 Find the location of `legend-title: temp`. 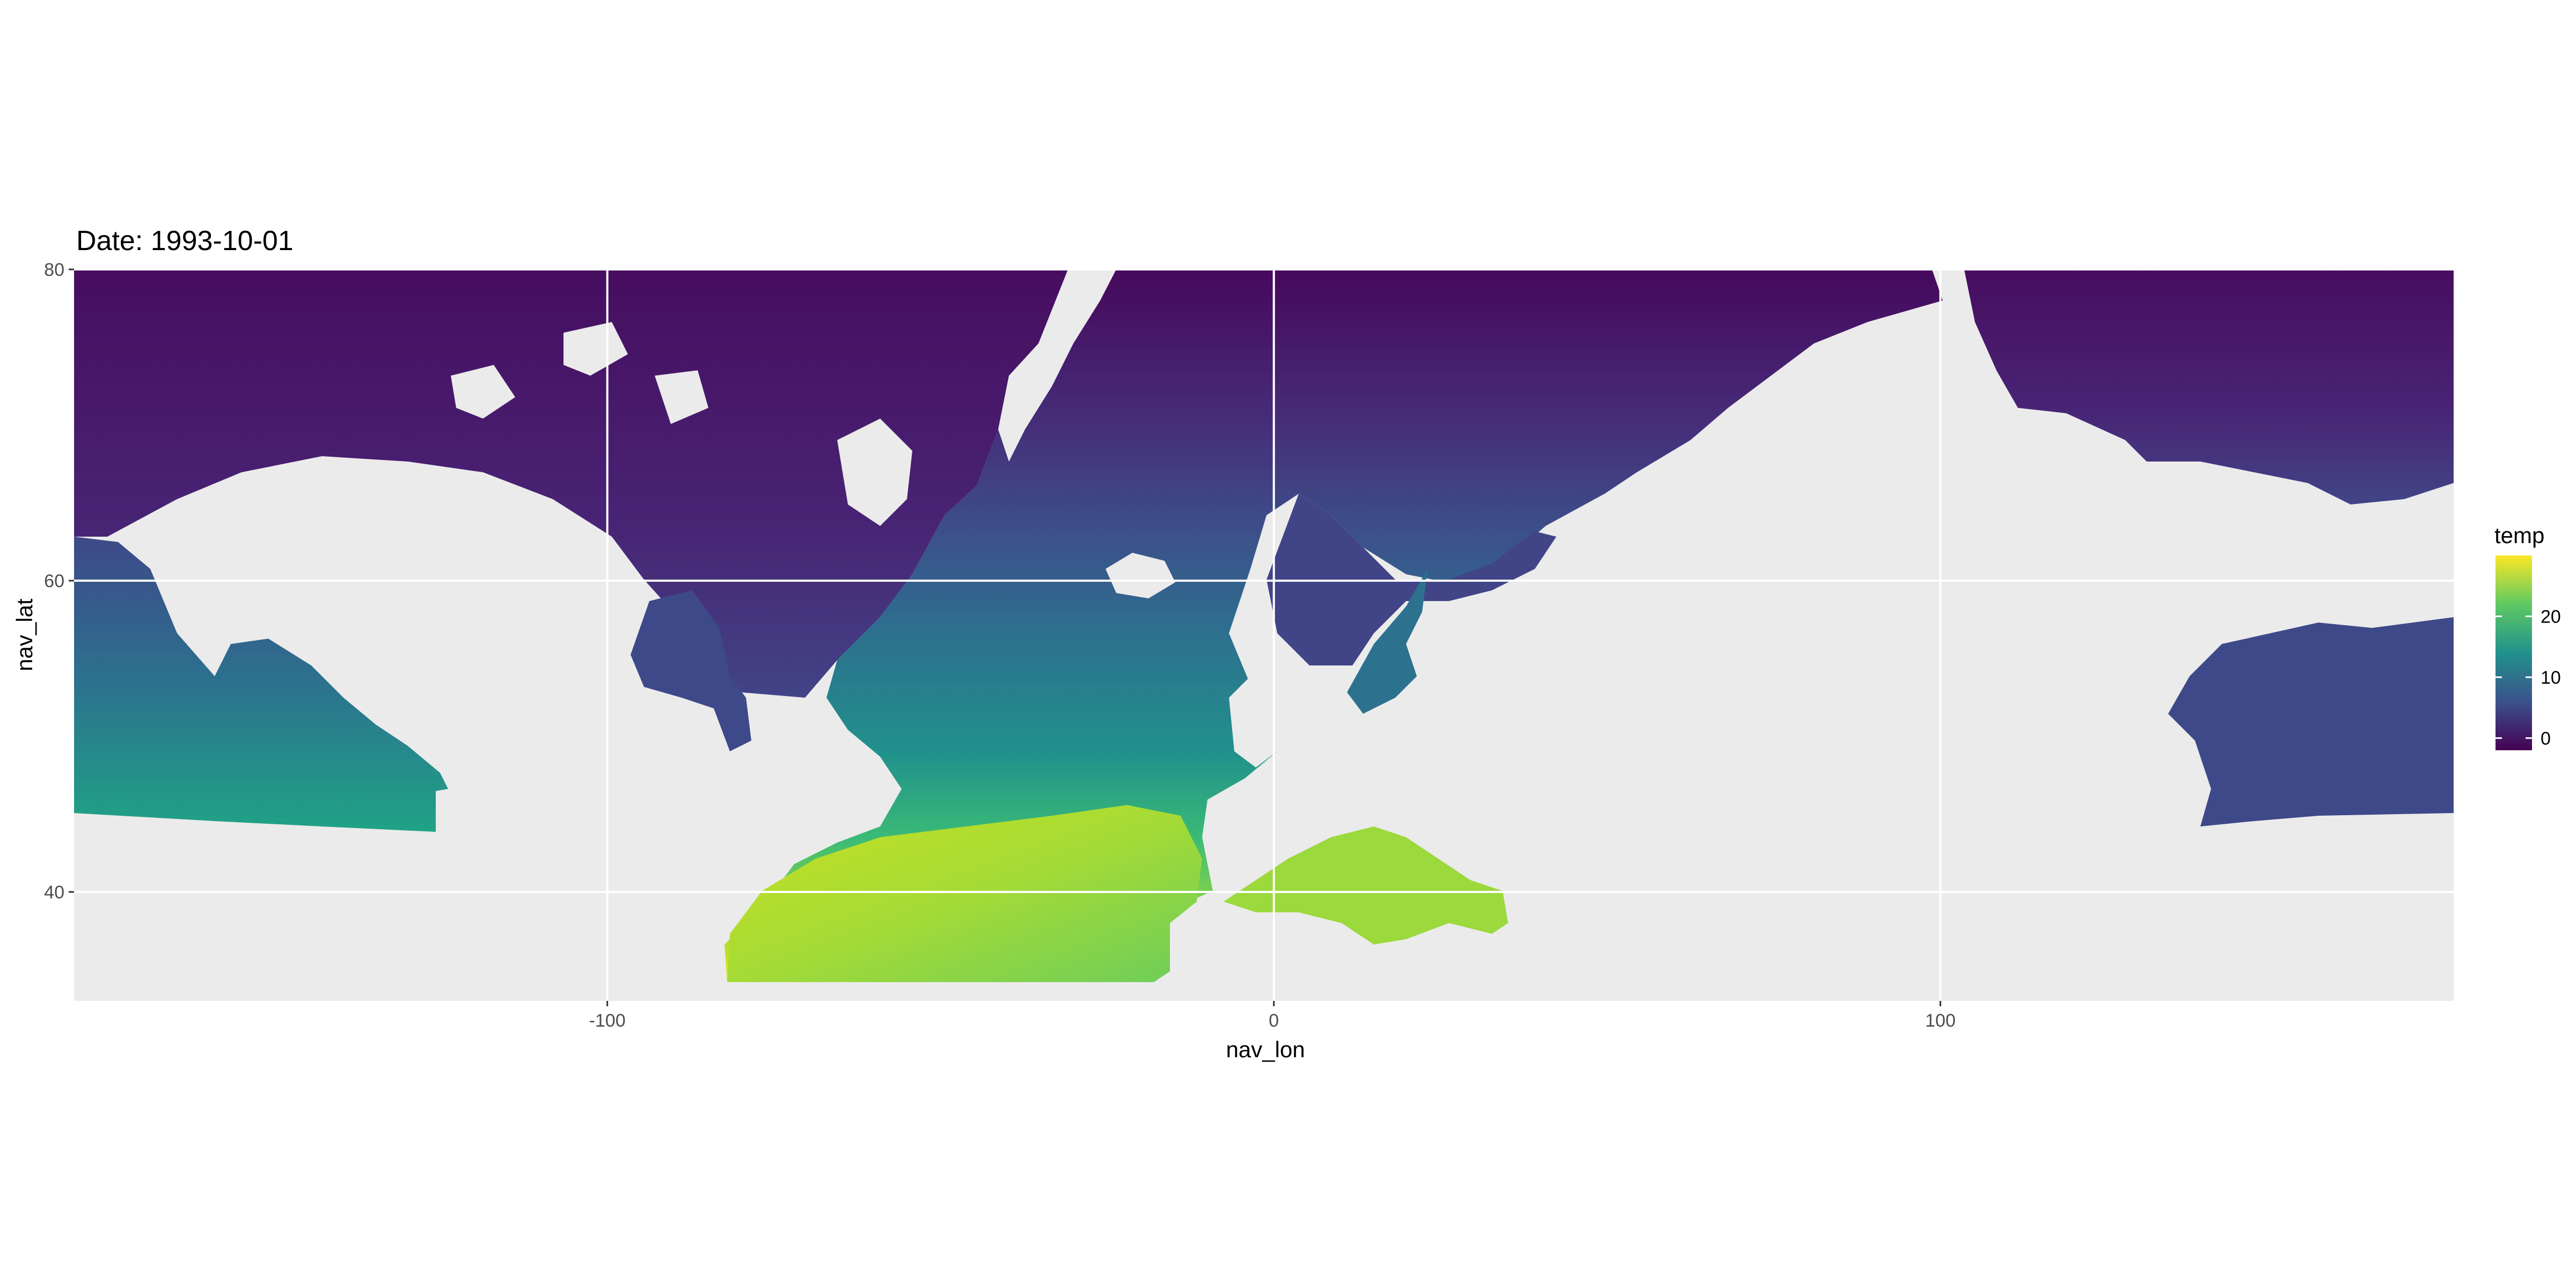

legend-title: temp is located at coordinates (2519, 535).